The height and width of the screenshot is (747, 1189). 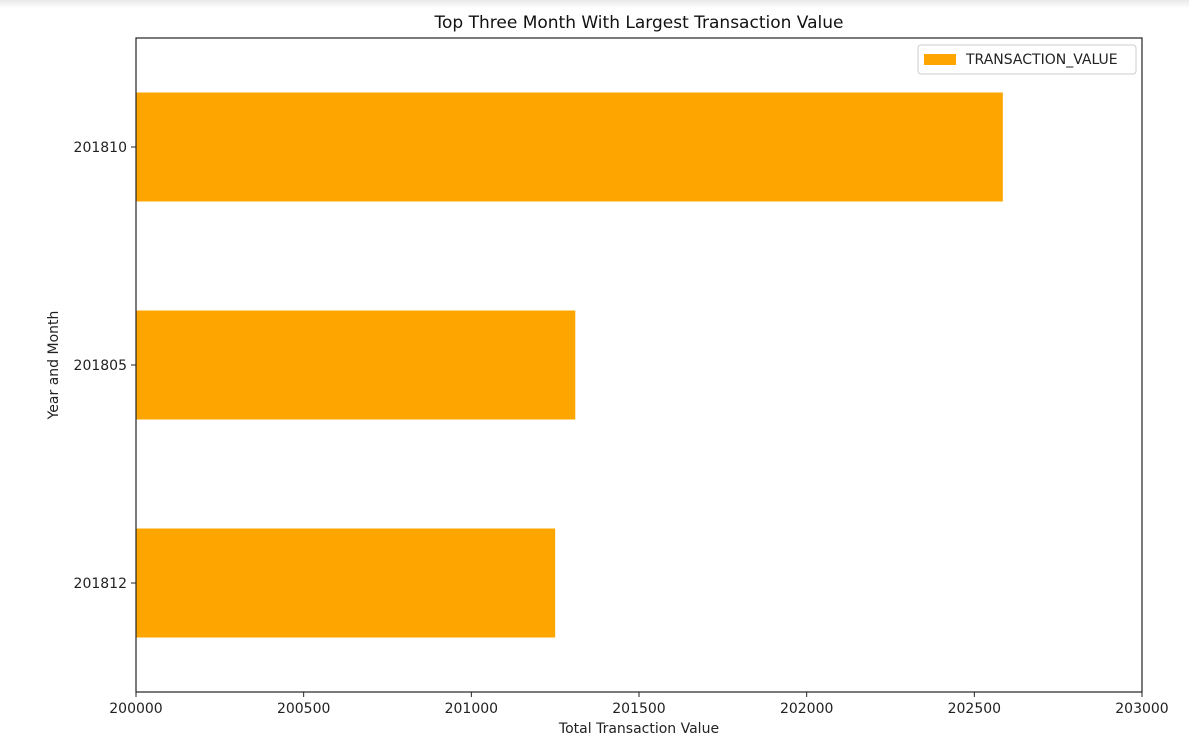 I want to click on x-tick-label: 201500, so click(x=638, y=709).